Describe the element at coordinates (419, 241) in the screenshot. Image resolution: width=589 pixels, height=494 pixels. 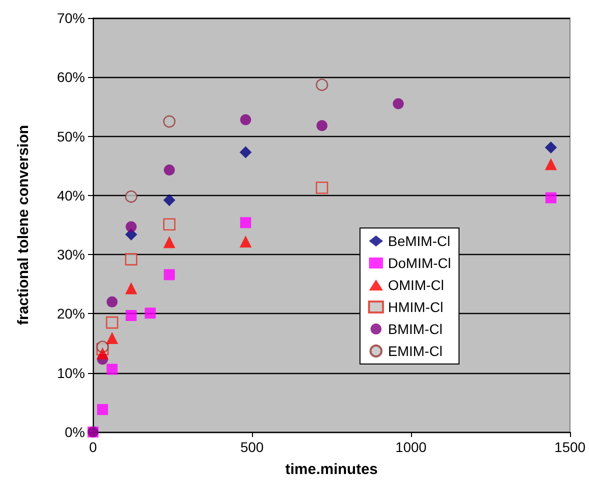
I see `legend-label: BeMIM-Cl` at that location.